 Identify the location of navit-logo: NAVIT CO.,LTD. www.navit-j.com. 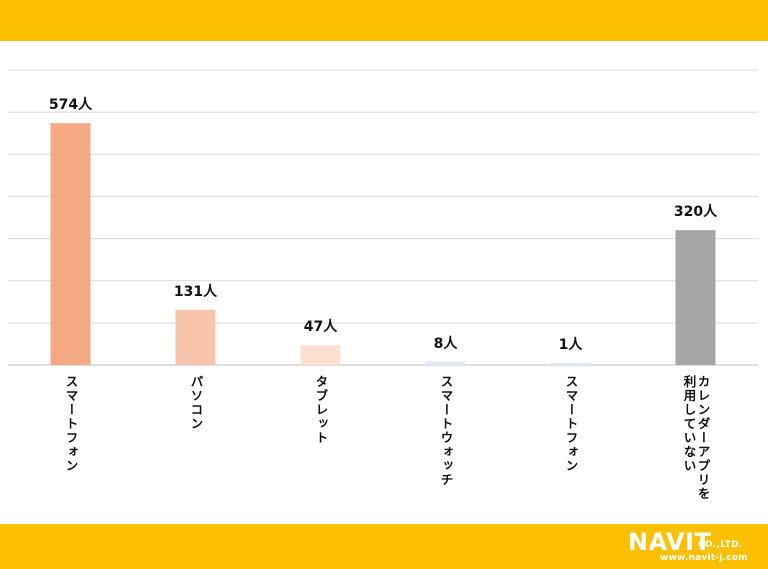
(693, 547).